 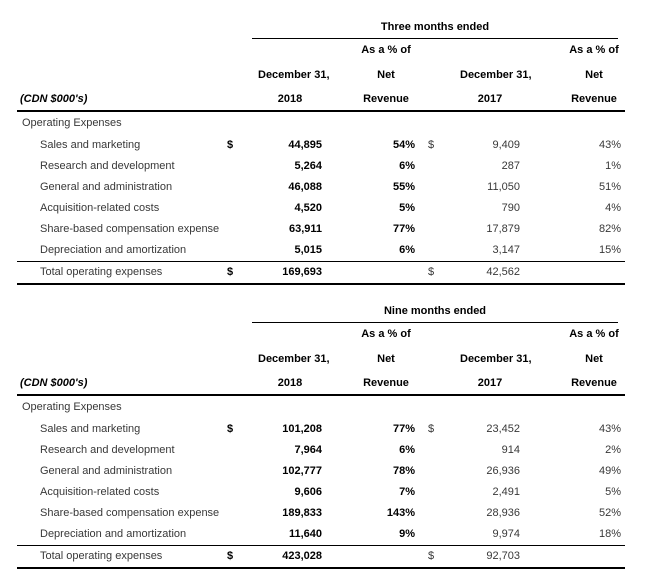 I want to click on amount-2018: 5,015, so click(x=308, y=250).